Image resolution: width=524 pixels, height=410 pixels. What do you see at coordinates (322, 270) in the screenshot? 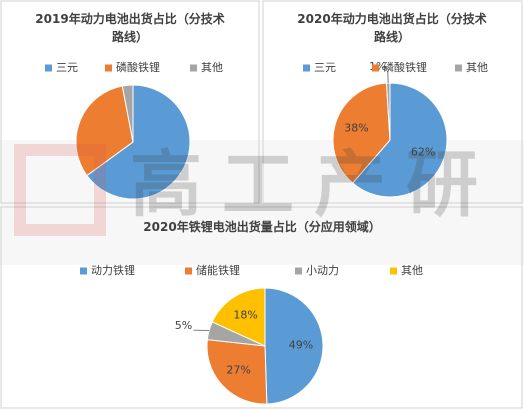
I see `legend-label: 小动力` at bounding box center [322, 270].